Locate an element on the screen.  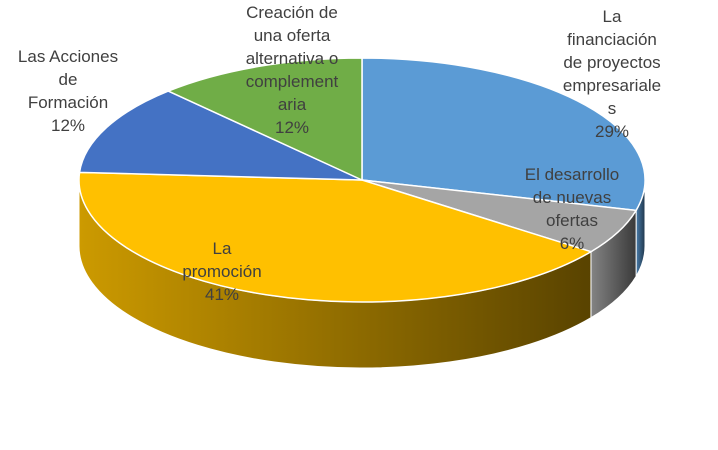
category-label-line: de nuevas is located at coordinates (572, 197).